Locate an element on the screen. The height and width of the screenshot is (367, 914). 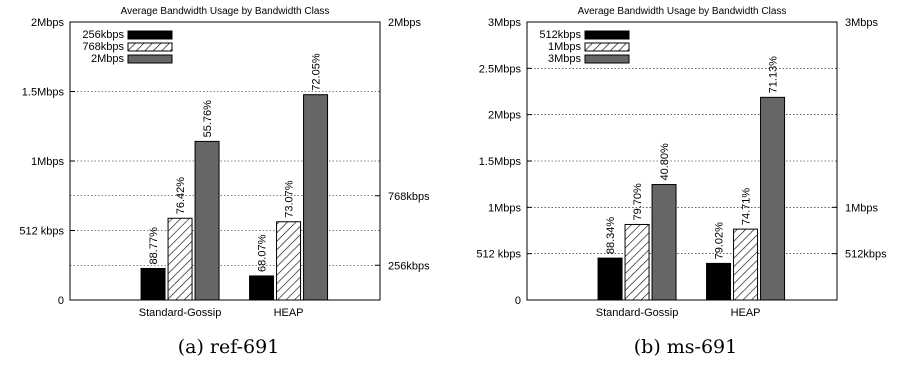
data-label: 76.42% is located at coordinates (181, 196).